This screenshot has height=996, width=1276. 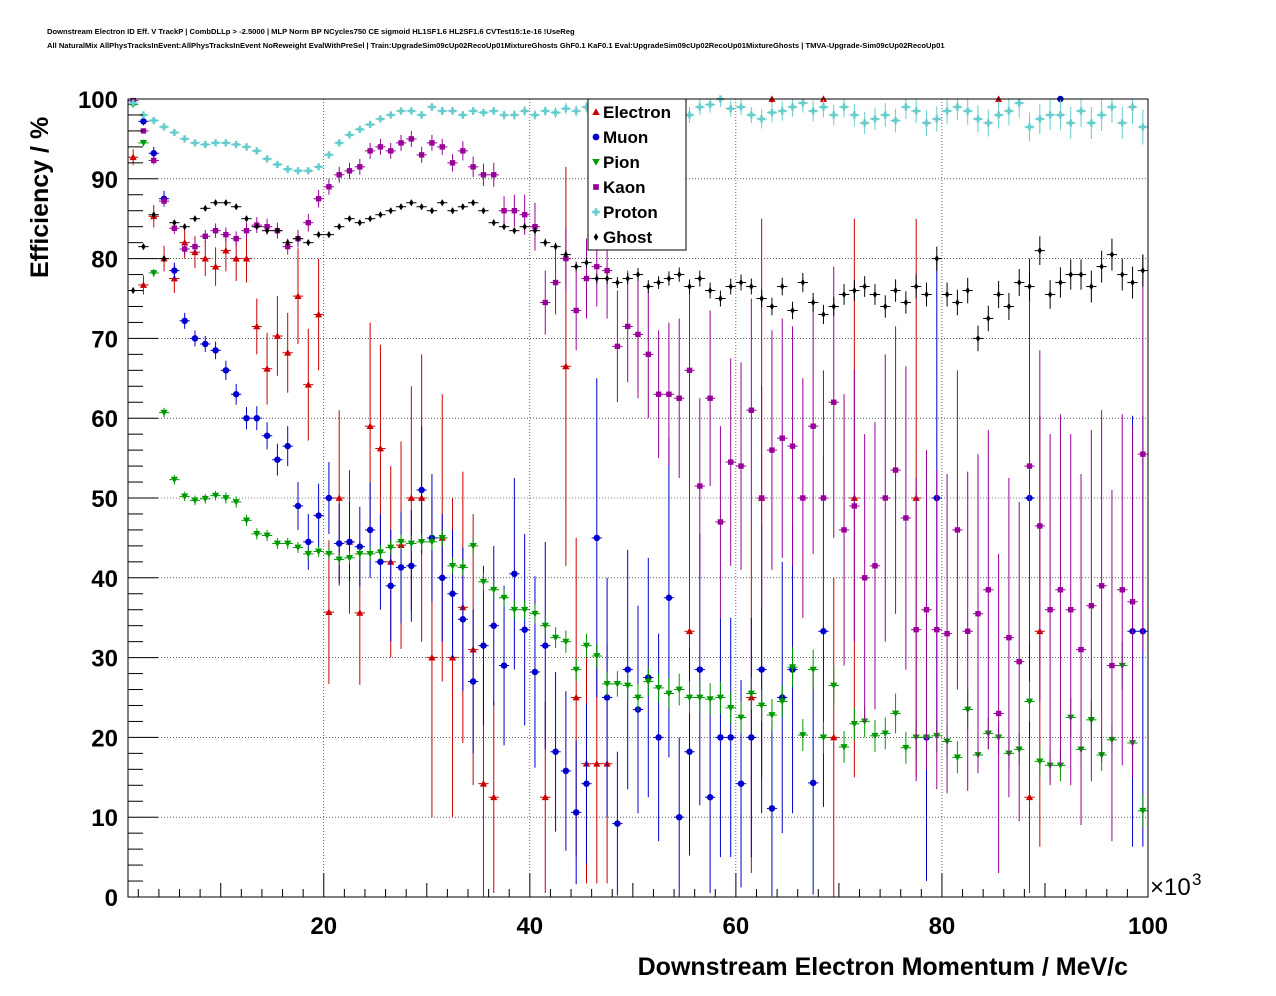 I want to click on y-tick-label: 60, so click(x=104, y=419).